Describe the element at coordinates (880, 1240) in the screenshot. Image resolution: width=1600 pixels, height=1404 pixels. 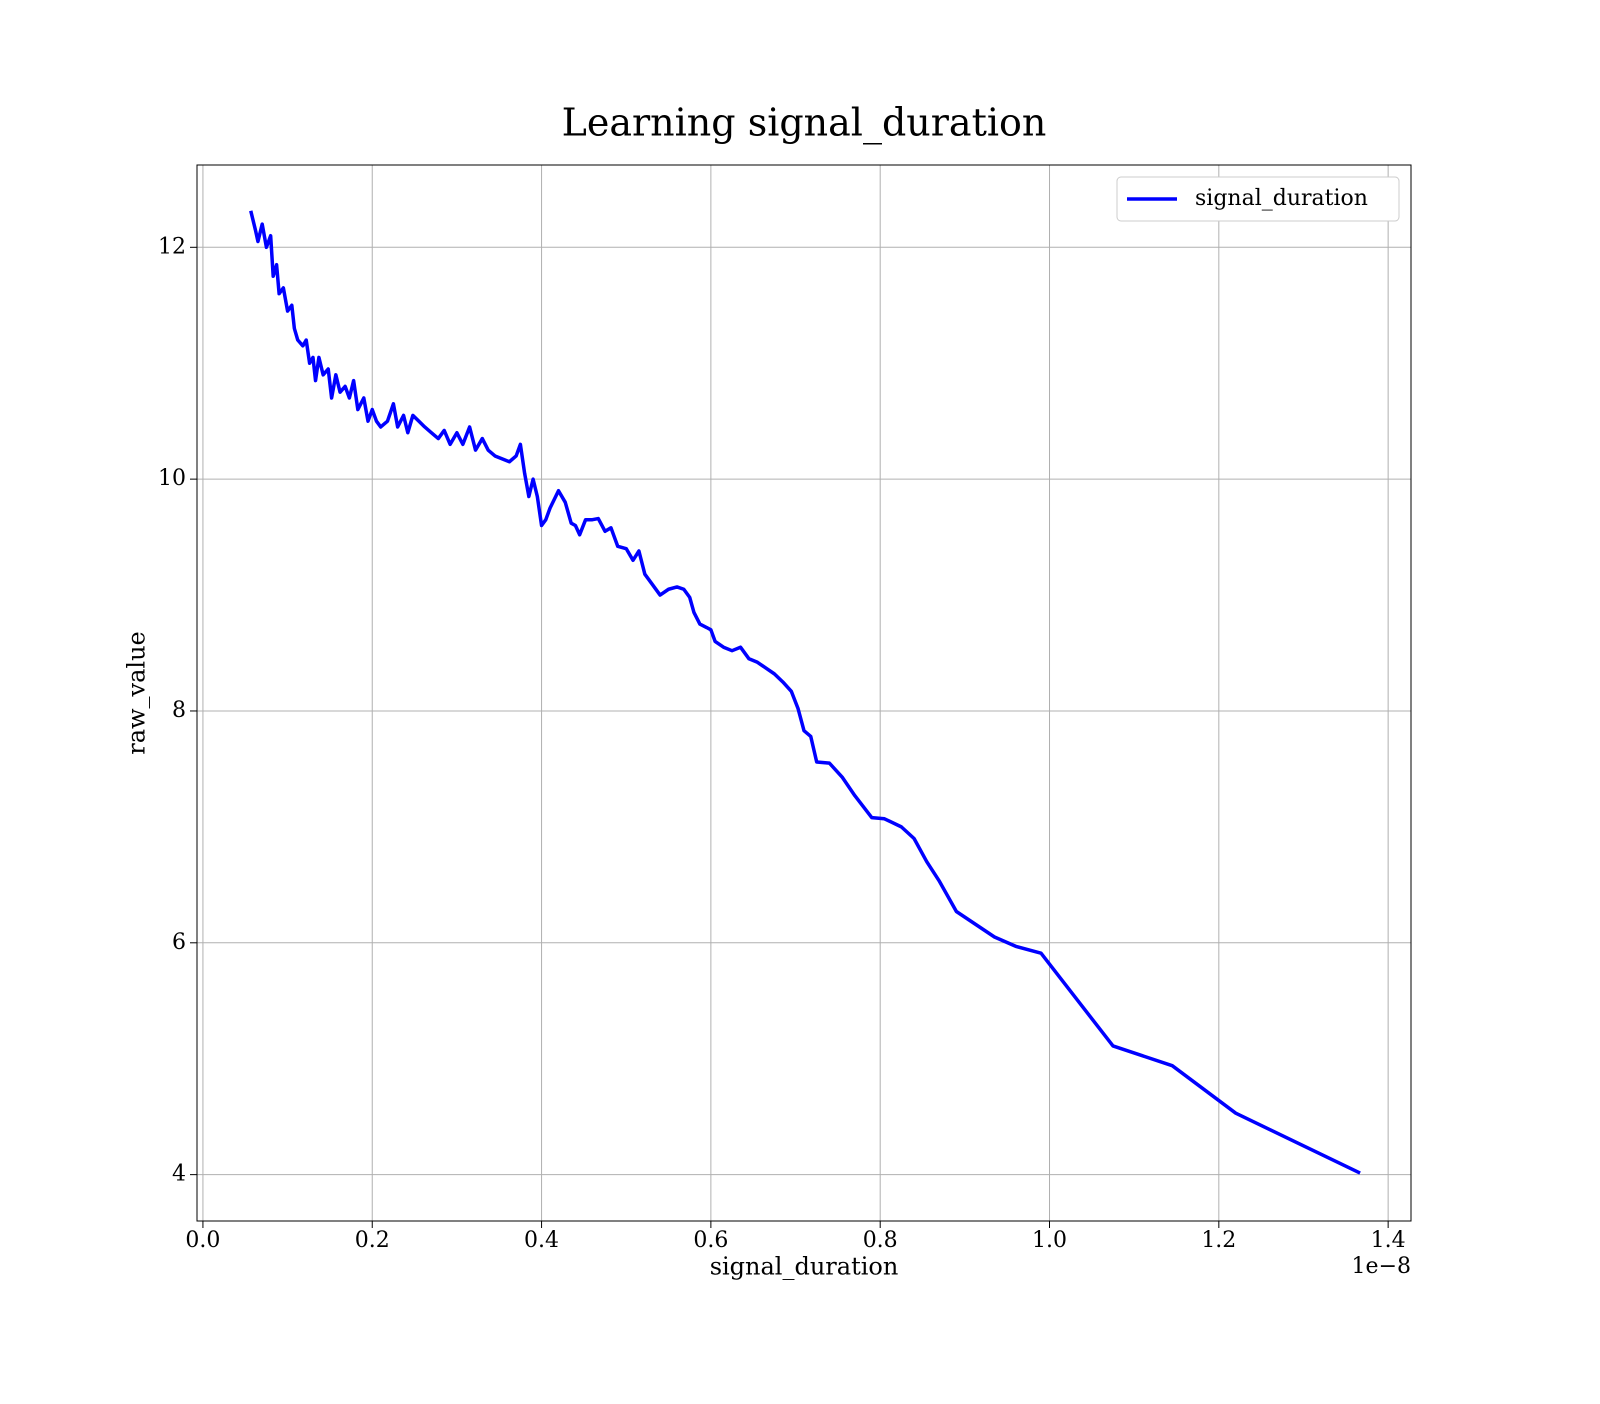
I see `x-tick-label: 0.8` at that location.